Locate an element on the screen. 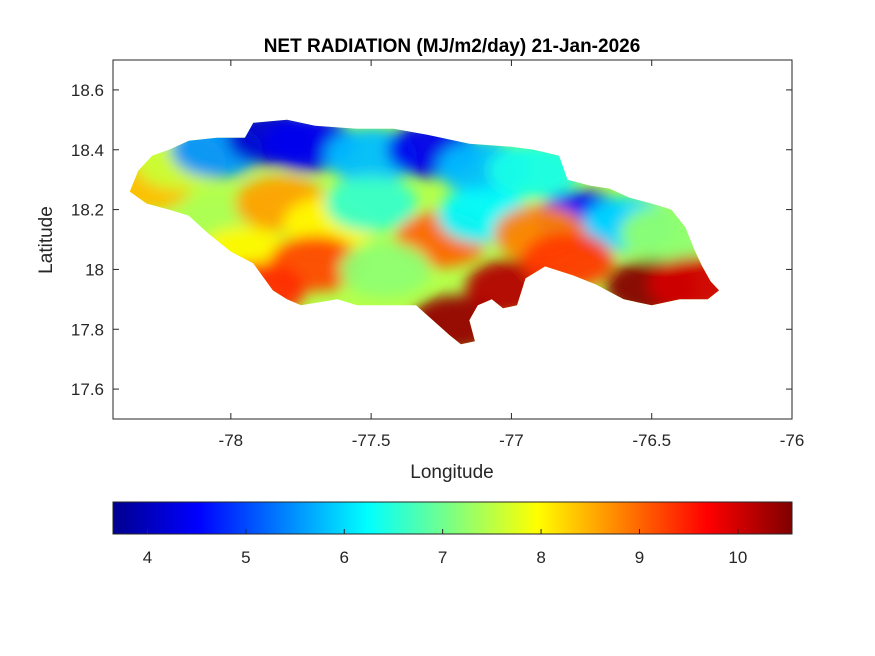 The image size is (875, 656). colorbar-tick-label: 6 is located at coordinates (344, 557).